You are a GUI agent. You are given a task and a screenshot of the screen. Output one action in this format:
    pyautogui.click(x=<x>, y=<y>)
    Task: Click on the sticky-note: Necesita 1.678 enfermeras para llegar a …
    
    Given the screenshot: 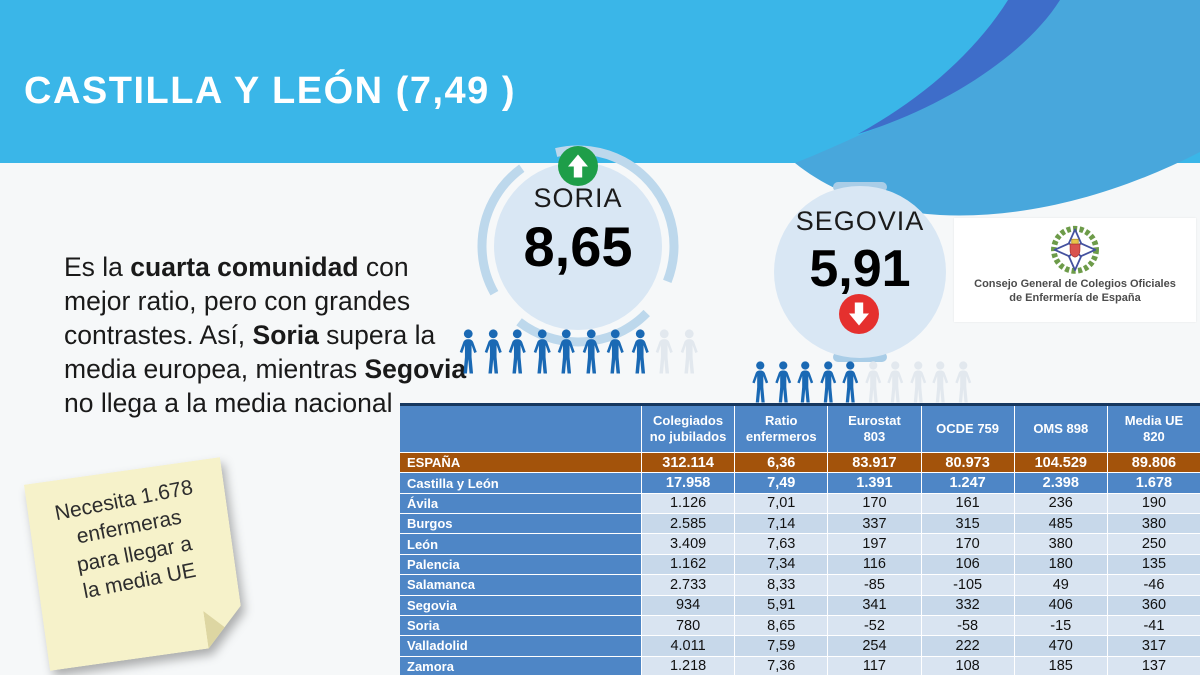 What is the action you would take?
    pyautogui.click(x=143, y=568)
    